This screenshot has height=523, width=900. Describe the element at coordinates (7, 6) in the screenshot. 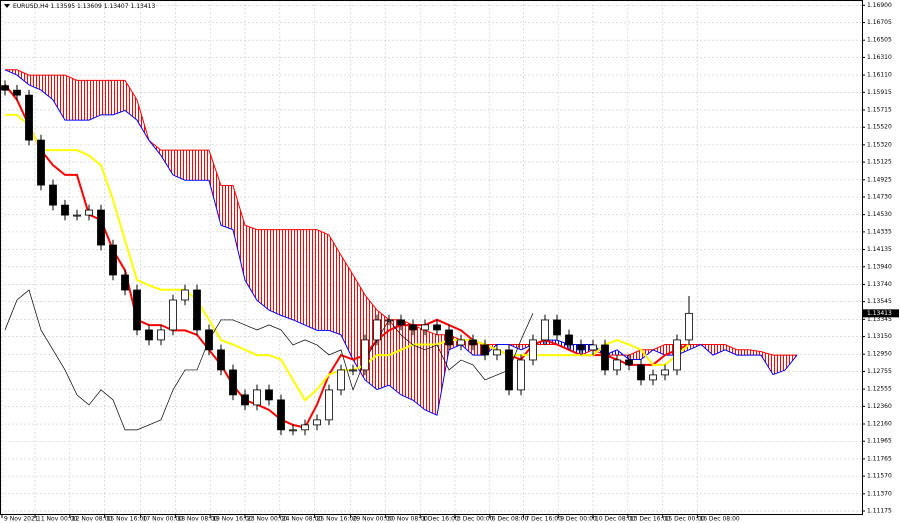

I see `collapse-arrow` at that location.